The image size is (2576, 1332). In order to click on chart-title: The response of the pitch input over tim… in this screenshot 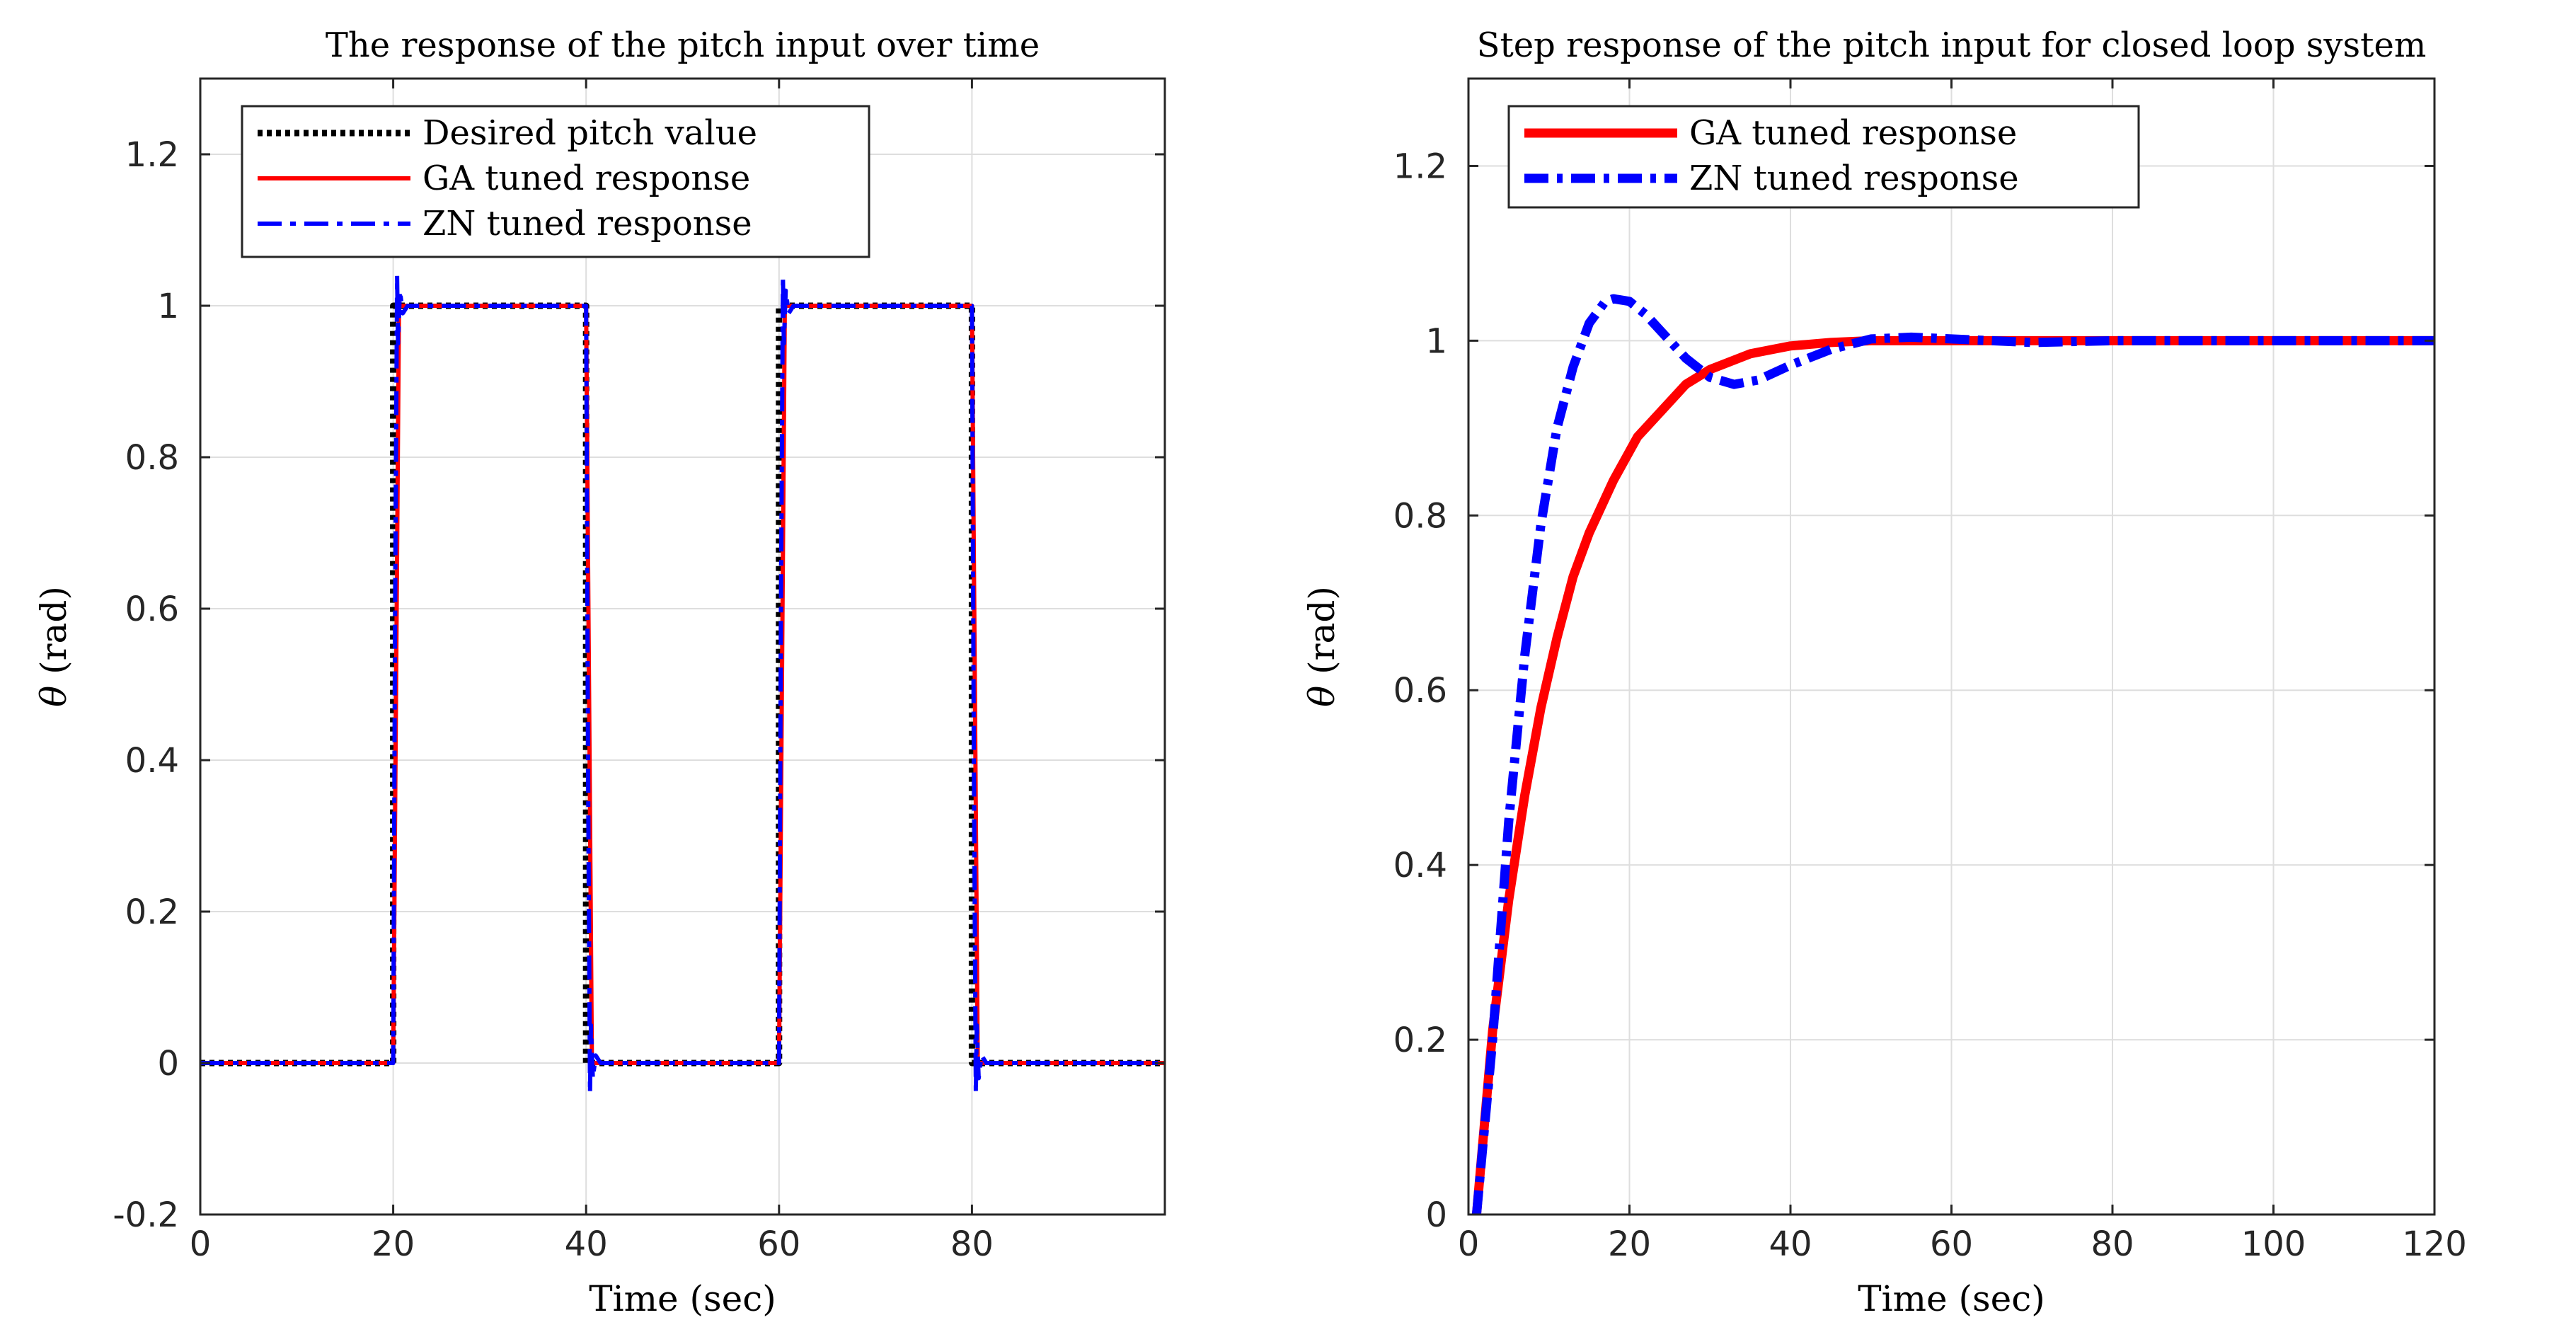, I will do `click(683, 45)`.